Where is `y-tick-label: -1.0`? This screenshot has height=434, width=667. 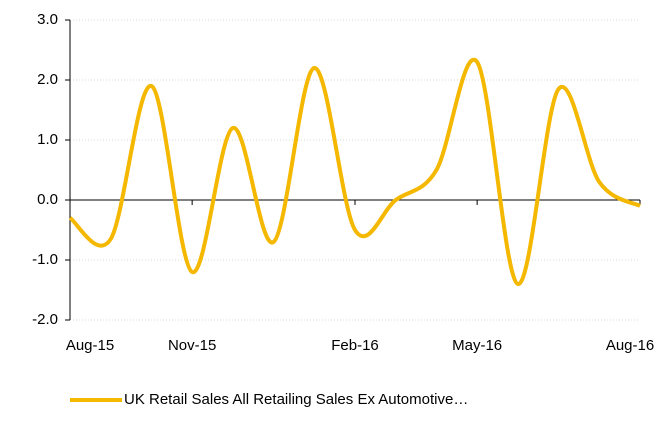 y-tick-label: -1.0 is located at coordinates (45, 259).